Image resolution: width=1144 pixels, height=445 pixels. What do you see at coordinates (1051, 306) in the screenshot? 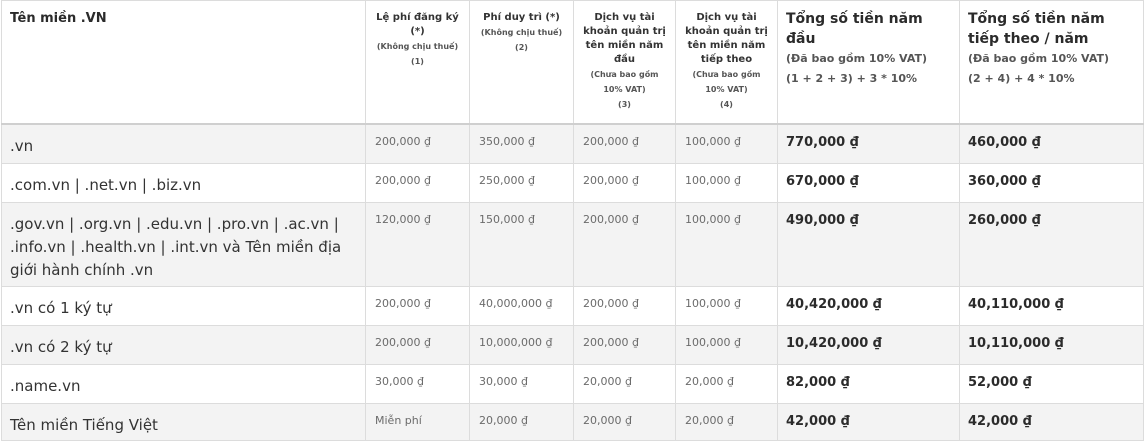
I see `cell-total-next-year: 40,110,000 ₫` at bounding box center [1051, 306].